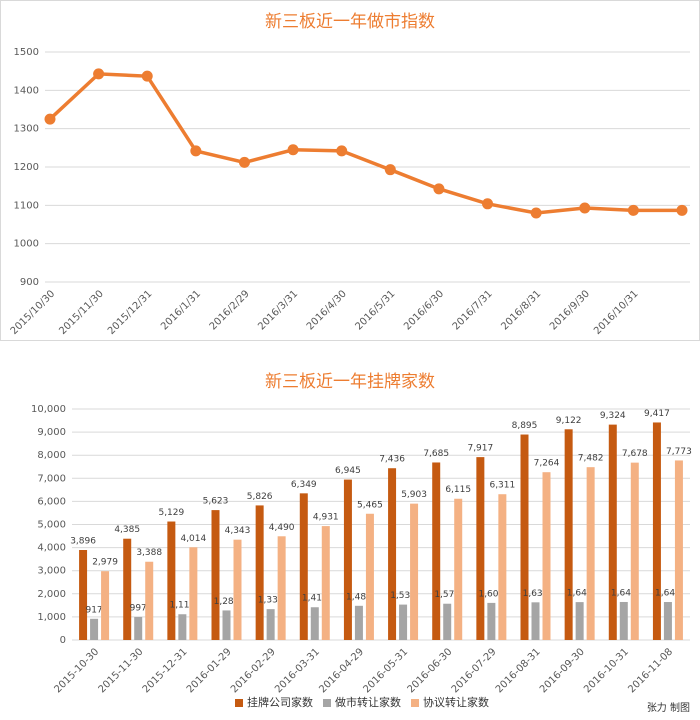  I want to click on y-tick-label: 3,000, so click(51, 571).